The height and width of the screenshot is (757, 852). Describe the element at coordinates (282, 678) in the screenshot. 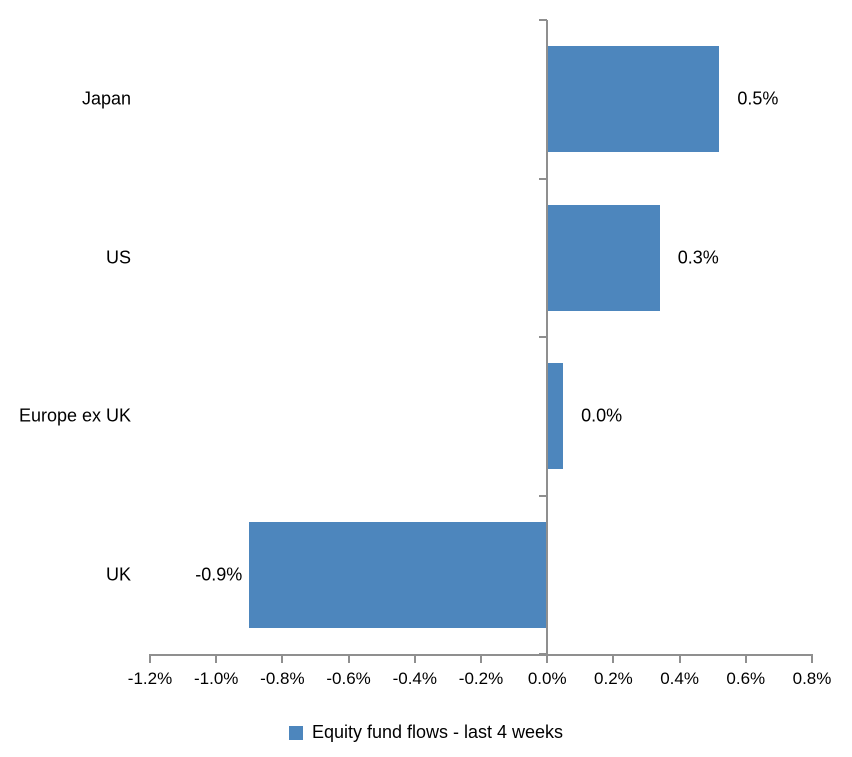

I see `x-tick-label: -0.8%` at that location.